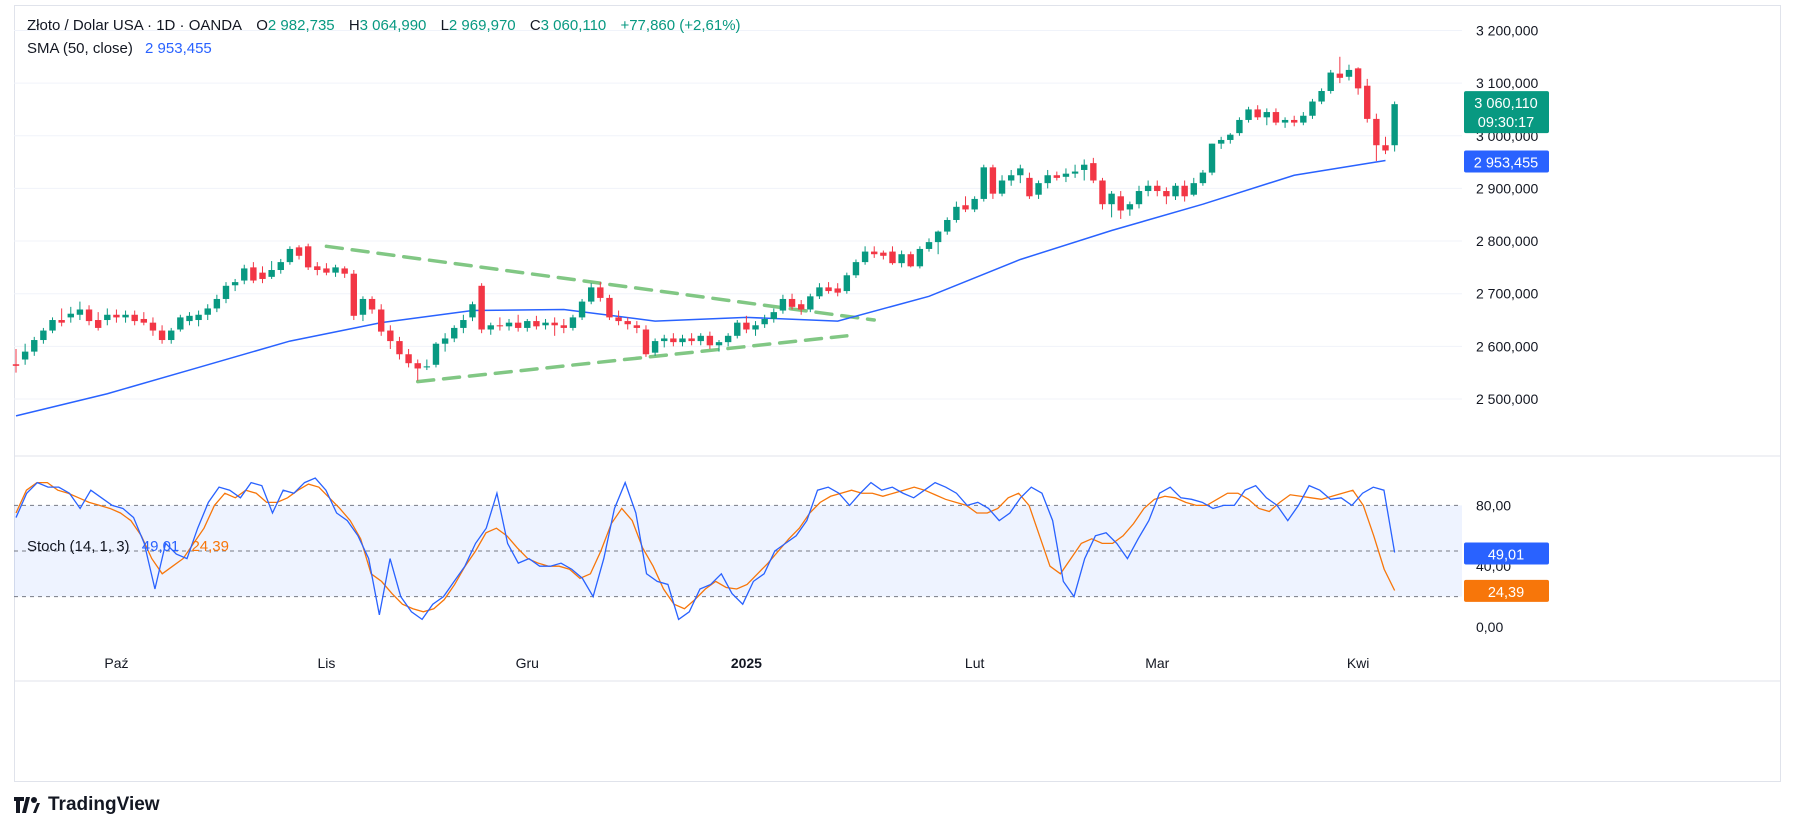 The width and height of the screenshot is (1793, 831). I want to click on sma-legend: SMA (50, close) 2 953,455, so click(119, 48).